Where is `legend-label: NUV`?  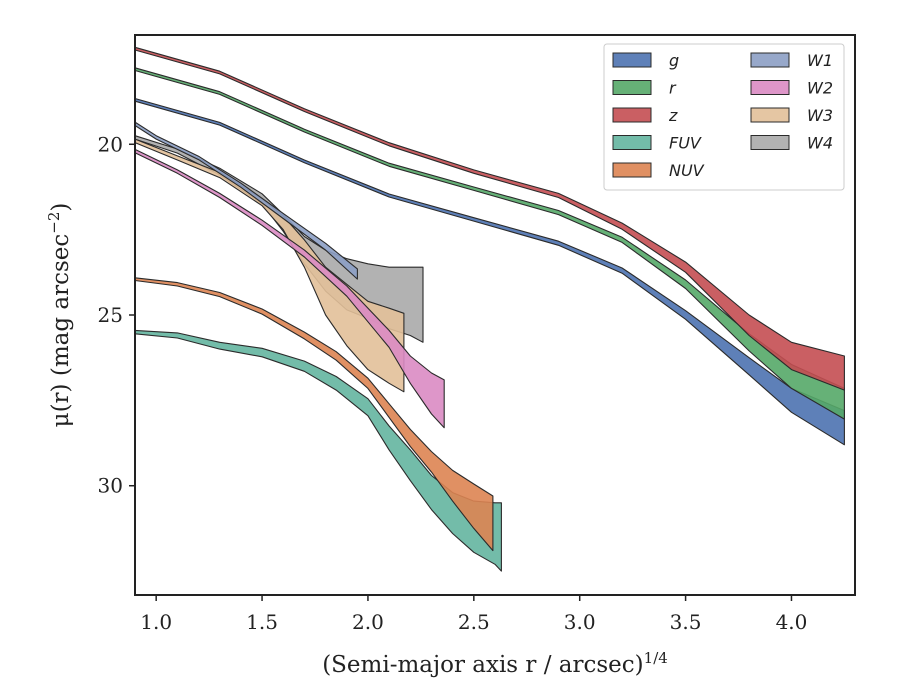
legend-label: NUV is located at coordinates (687, 170).